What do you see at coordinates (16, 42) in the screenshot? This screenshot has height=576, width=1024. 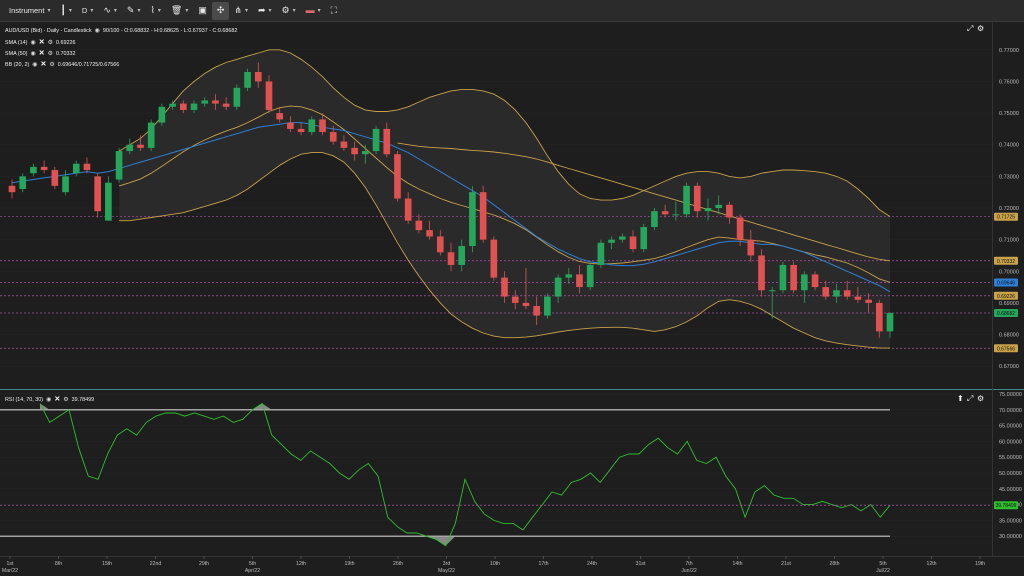 I see `sma14-label: SMA (14)` at bounding box center [16, 42].